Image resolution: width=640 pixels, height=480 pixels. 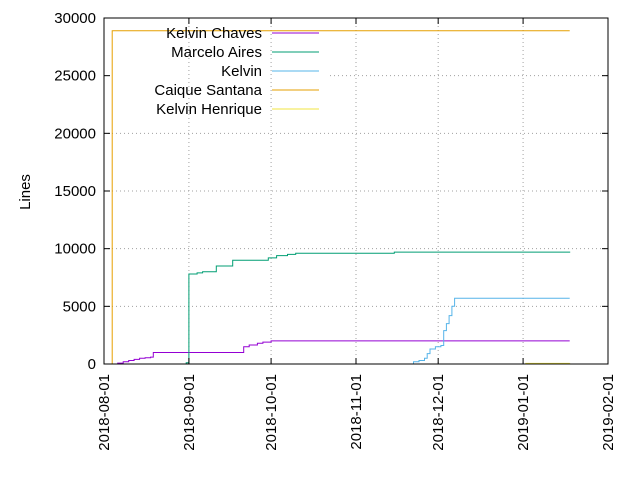 What do you see at coordinates (75, 76) in the screenshot?
I see `y-tick-label: 25000` at bounding box center [75, 76].